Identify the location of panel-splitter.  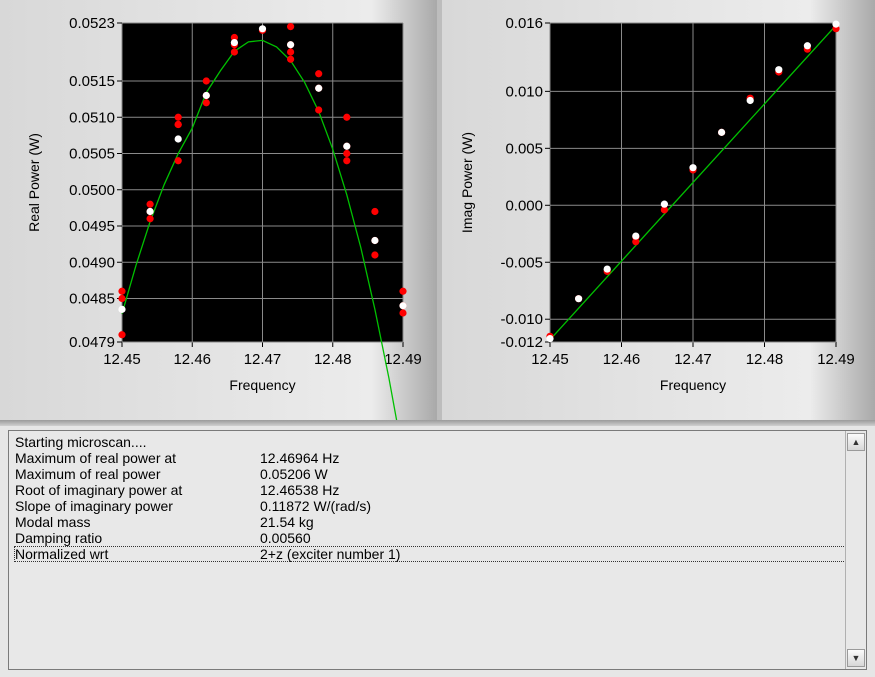
(437, 423).